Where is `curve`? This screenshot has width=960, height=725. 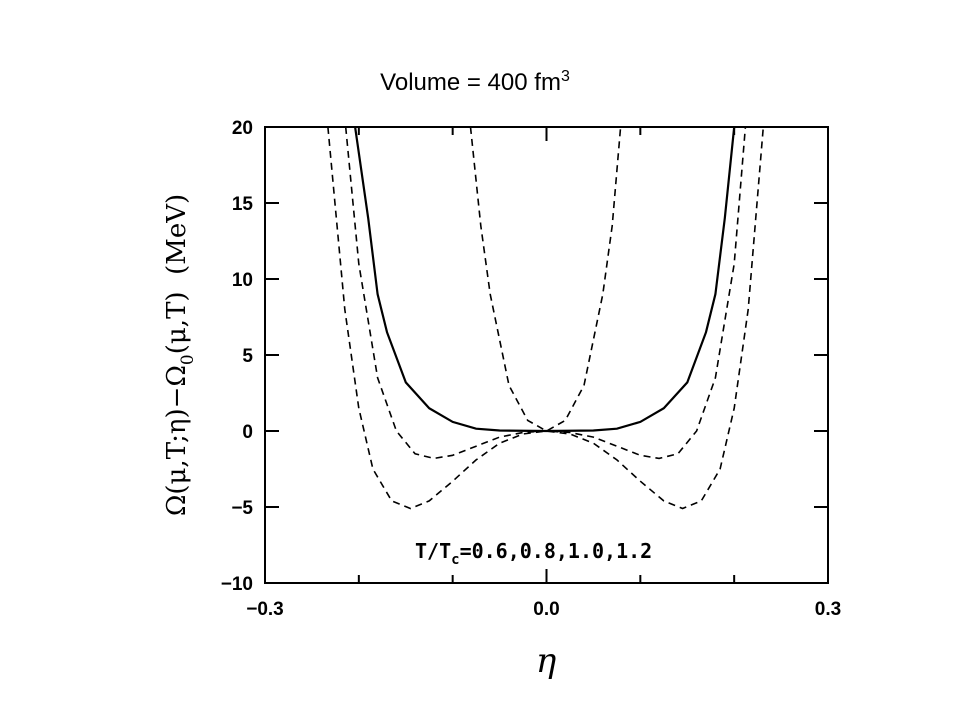
curve is located at coordinates (545, 279).